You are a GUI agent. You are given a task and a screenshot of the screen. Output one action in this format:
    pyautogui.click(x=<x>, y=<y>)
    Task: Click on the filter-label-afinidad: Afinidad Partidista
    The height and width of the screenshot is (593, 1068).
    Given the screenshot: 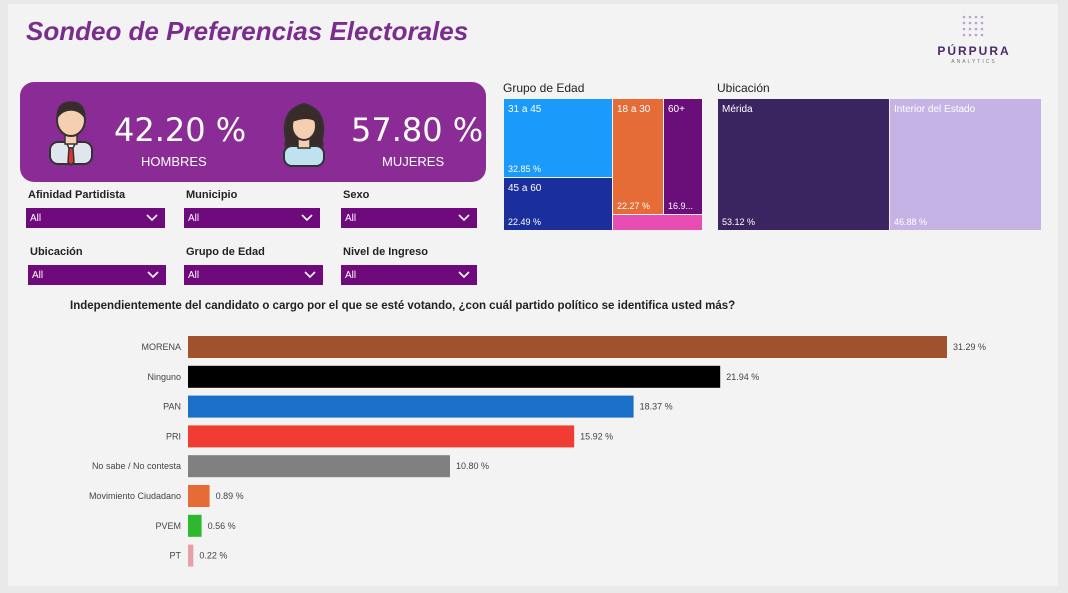 What is the action you would take?
    pyautogui.click(x=77, y=195)
    